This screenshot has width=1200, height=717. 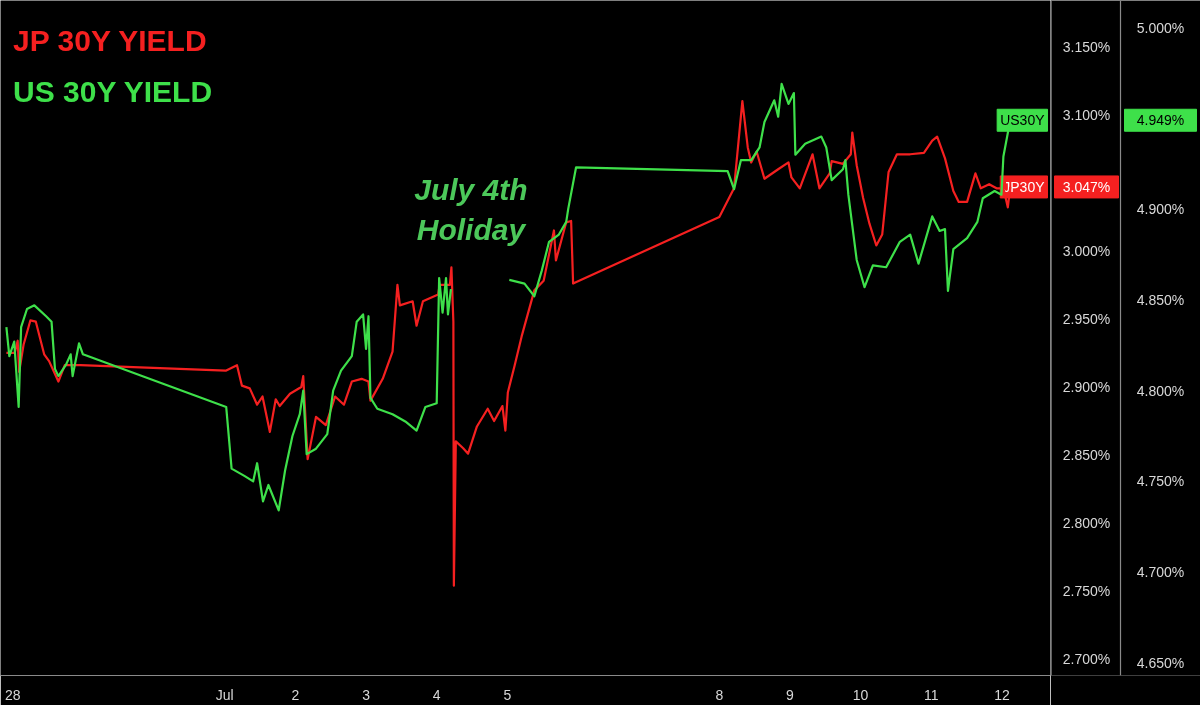 What do you see at coordinates (1086, 186) in the screenshot?
I see `y-tick-label: 3.047%` at bounding box center [1086, 186].